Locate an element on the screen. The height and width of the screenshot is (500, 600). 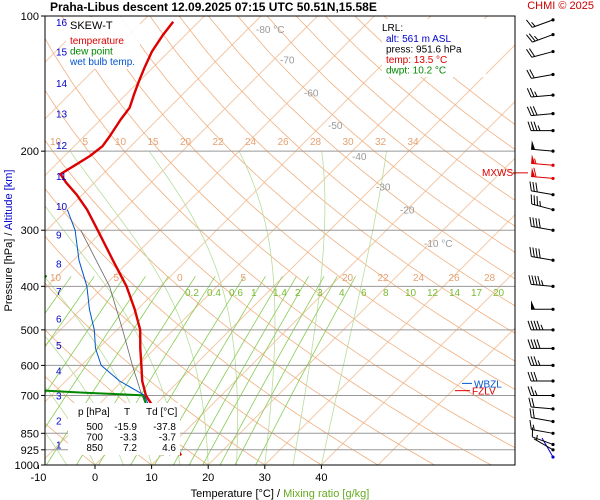
isotherm-label: -50 is located at coordinates (335, 126).